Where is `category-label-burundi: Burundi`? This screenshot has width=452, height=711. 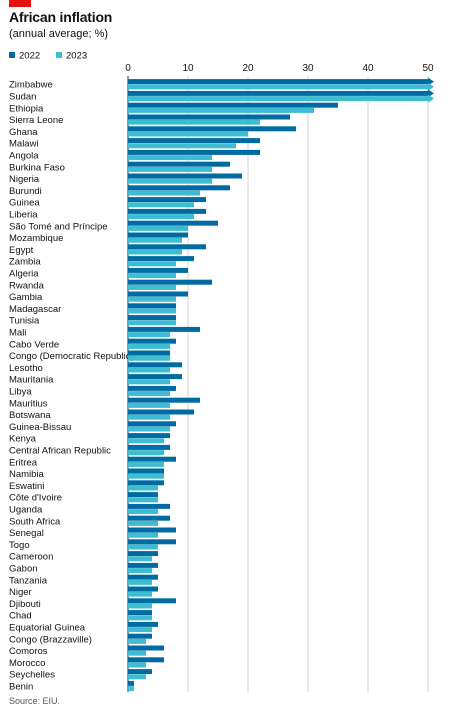 category-label-burundi: Burundi is located at coordinates (25, 191).